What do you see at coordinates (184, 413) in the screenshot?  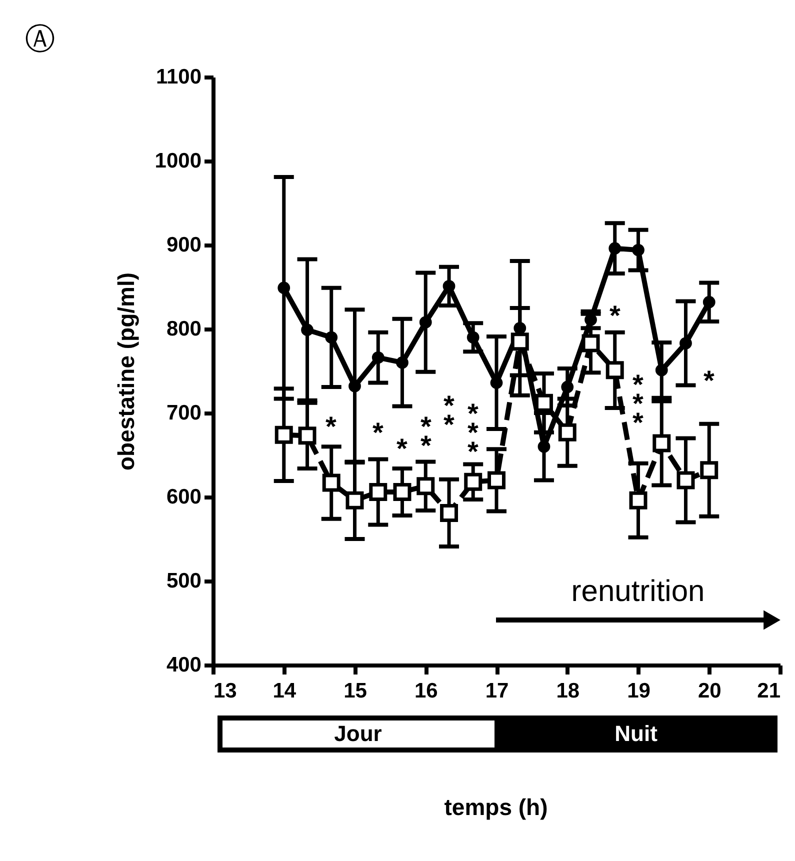 I see `y-tick-label: 700` at bounding box center [184, 413].